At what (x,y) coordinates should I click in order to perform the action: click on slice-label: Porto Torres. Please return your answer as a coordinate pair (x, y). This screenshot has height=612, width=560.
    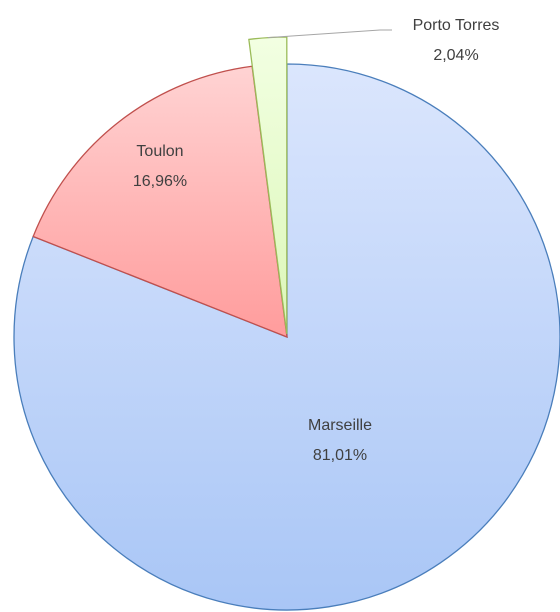
    Looking at the image, I should click on (456, 25).